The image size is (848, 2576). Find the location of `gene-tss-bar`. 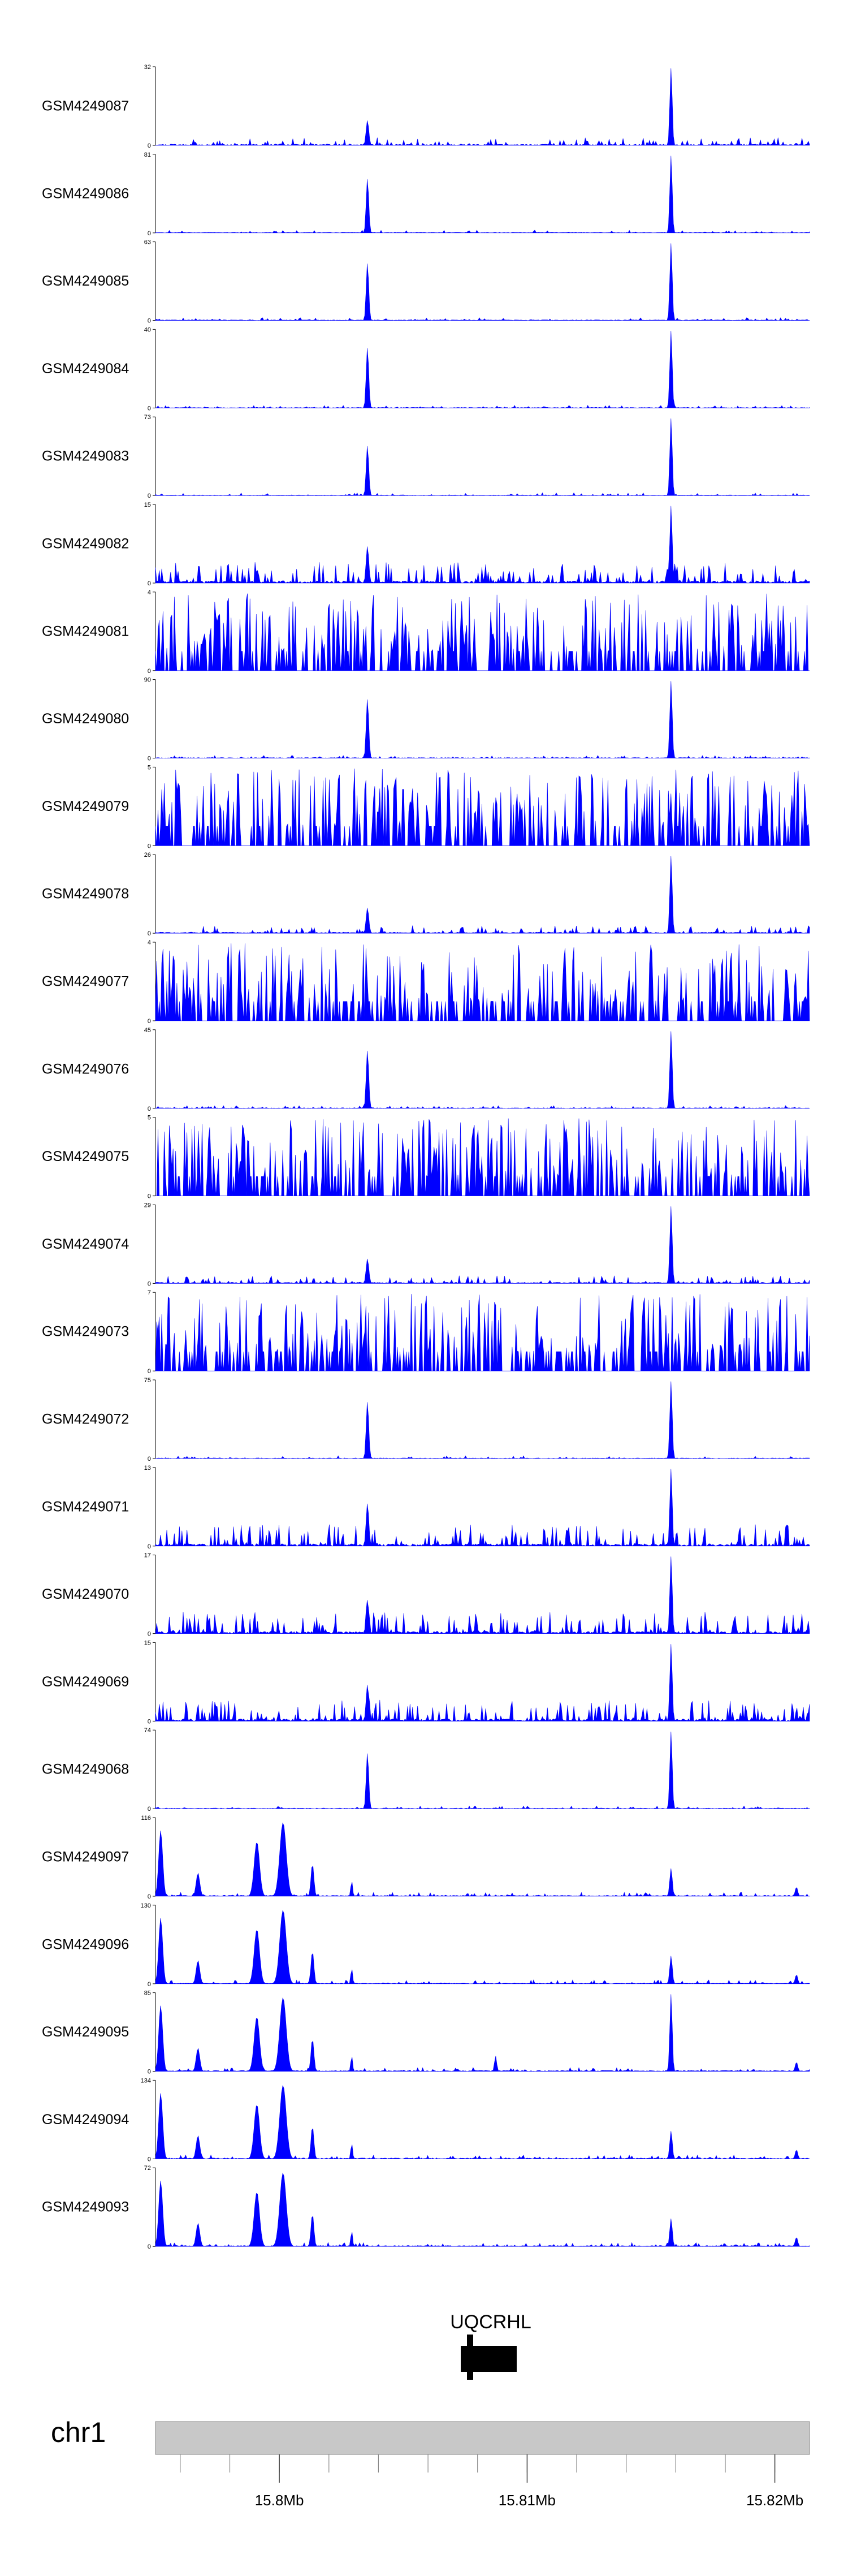

gene-tss-bar is located at coordinates (470, 2358).